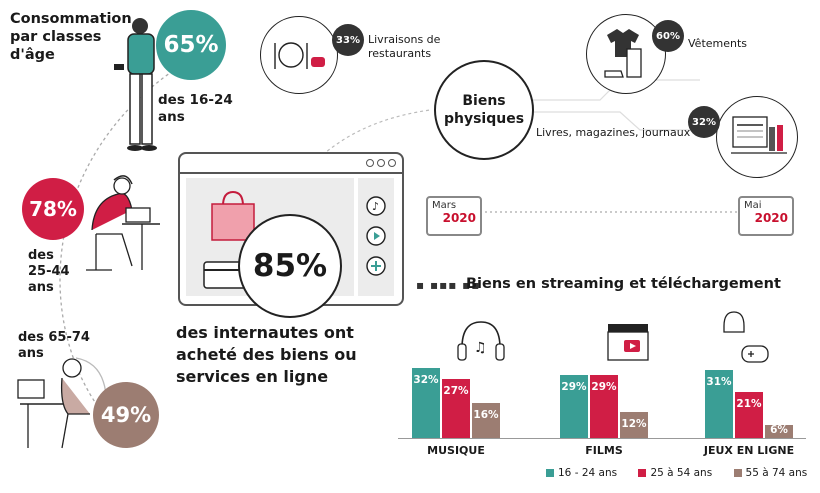 Image resolution: width=820 pixels, height=493 pixels. What do you see at coordinates (602, 438) in the screenshot?
I see `chart-baseline` at bounding box center [602, 438].